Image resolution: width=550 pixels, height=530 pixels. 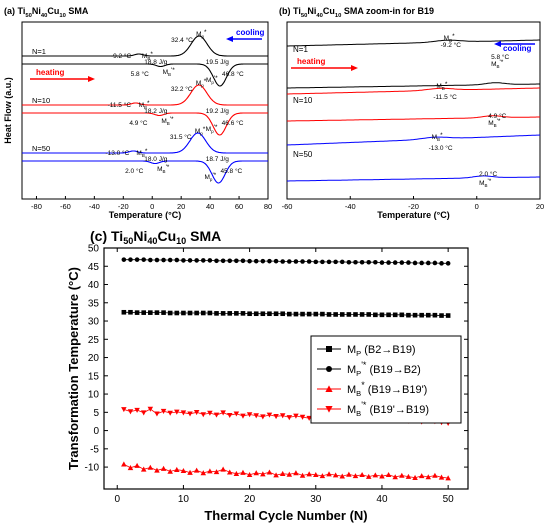 What do you see at coordinates (250, 499) in the screenshot?
I see `x-tick-label: 20` at bounding box center [250, 499].